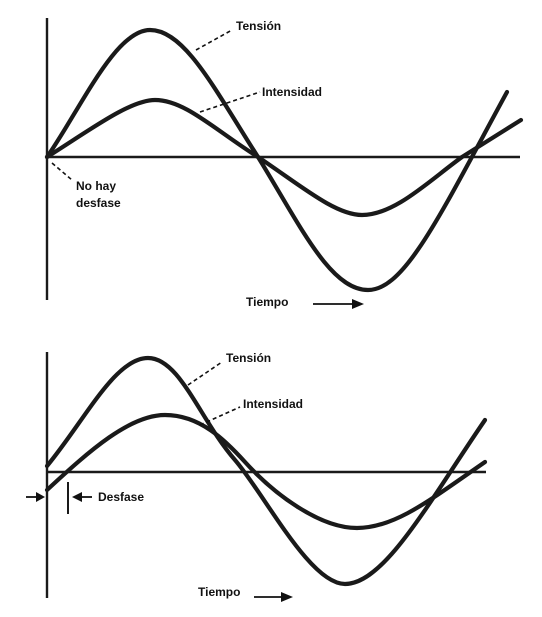  Describe the element at coordinates (287, 597) in the screenshot. I see `bottom-time-arrow-head` at that location.